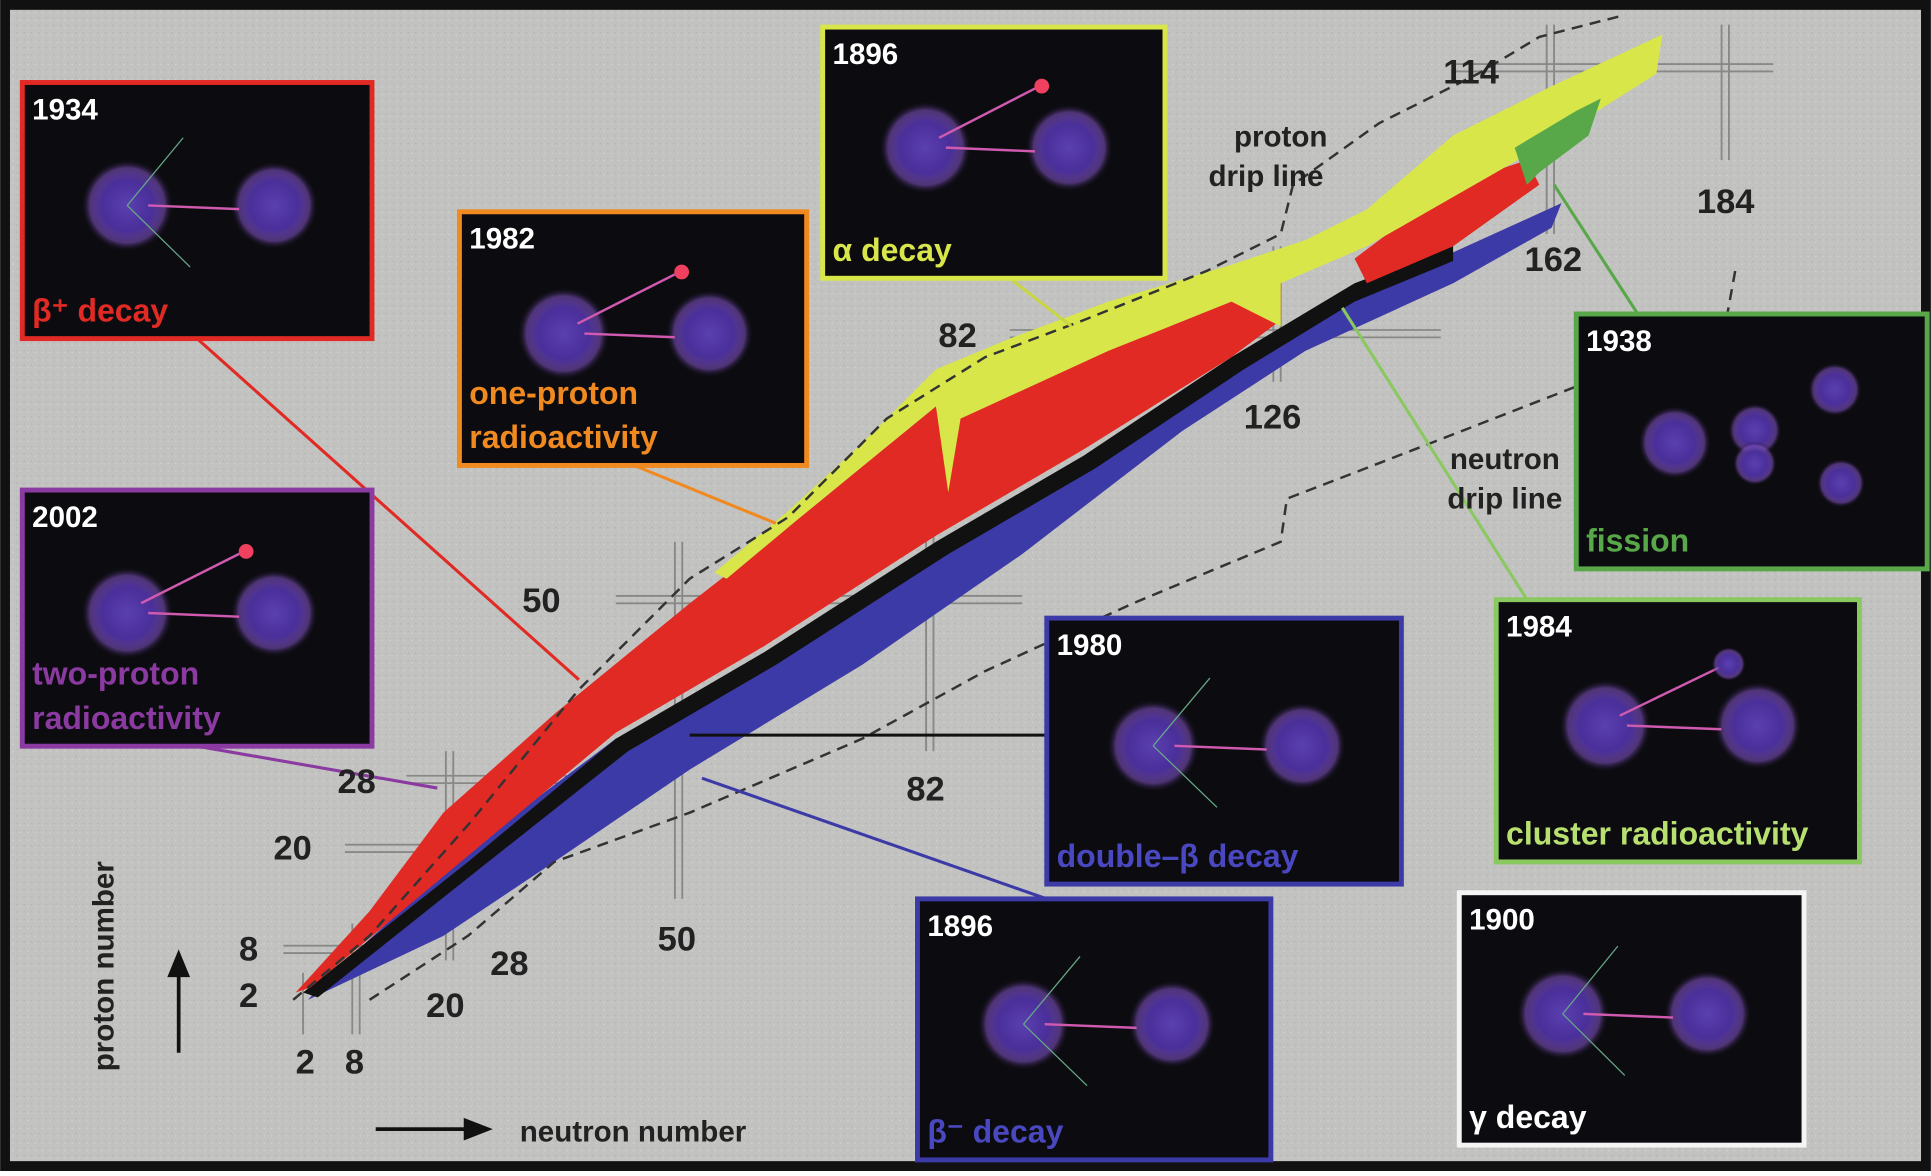 This screenshot has height=1176, width=1931. Describe the element at coordinates (553, 393) in the screenshot. I see `panel-label: one-proton` at that location.